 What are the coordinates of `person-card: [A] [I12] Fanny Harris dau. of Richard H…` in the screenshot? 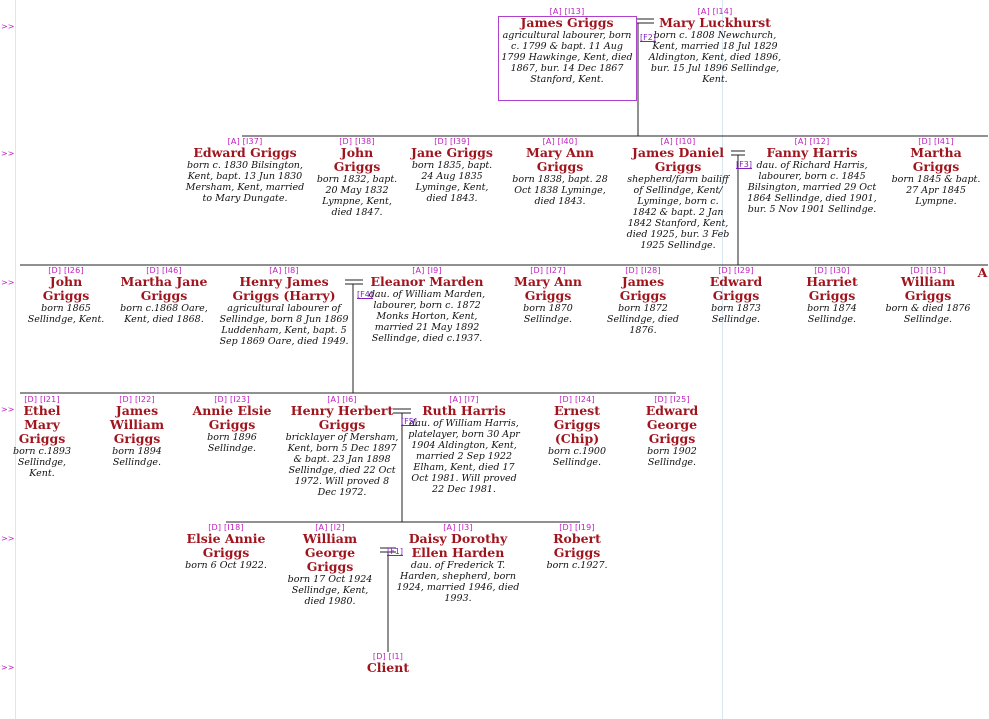 It's located at (812, 176).